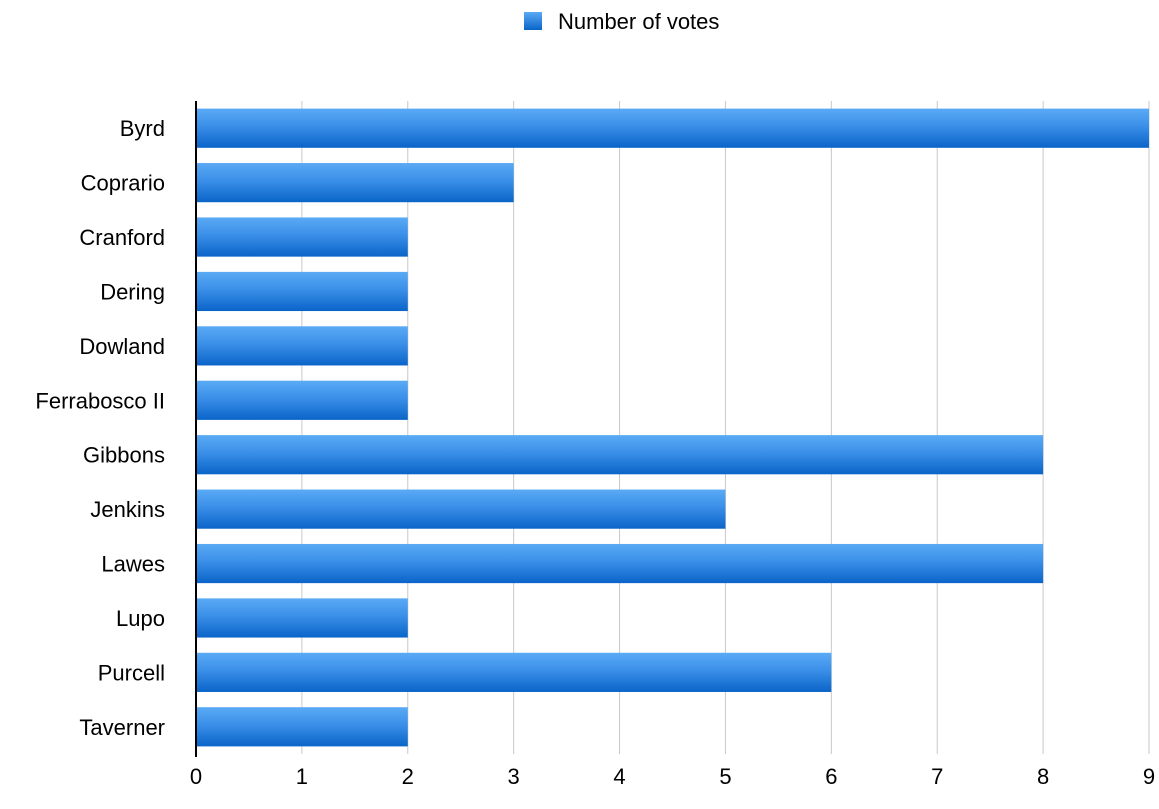 This screenshot has width=1159, height=809. What do you see at coordinates (142, 128) in the screenshot?
I see `category-label: Byrd` at bounding box center [142, 128].